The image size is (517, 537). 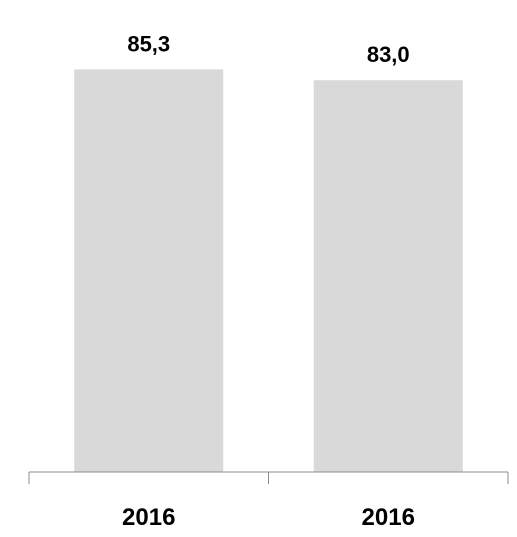 What do you see at coordinates (388, 54) in the screenshot?
I see `data-label-2: 83,0` at bounding box center [388, 54].